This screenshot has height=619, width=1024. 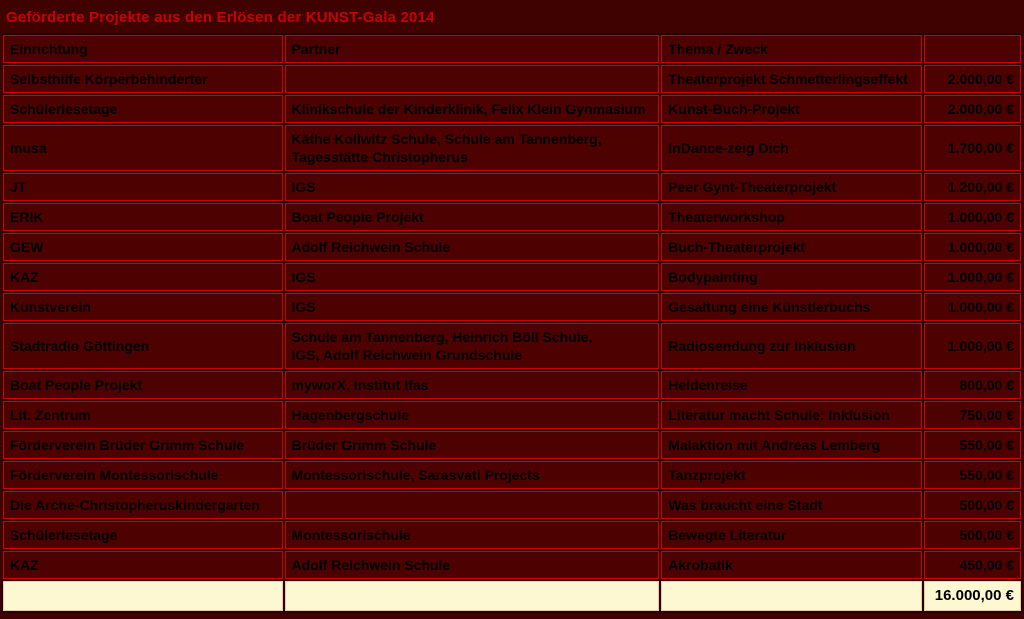 What do you see at coordinates (972, 385) in the screenshot?
I see `cell-betrag: 800,00 €` at bounding box center [972, 385].